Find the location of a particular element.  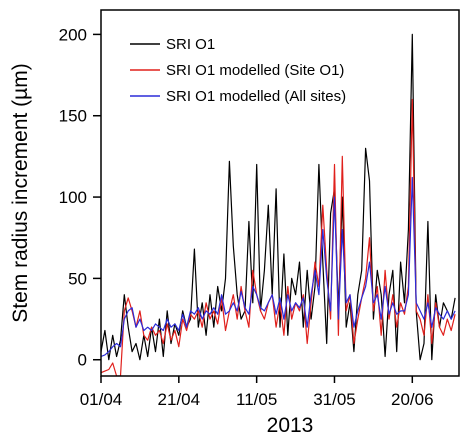

legend-label-all-sites: SRI O1 modelled (All sites) is located at coordinates (256, 96).